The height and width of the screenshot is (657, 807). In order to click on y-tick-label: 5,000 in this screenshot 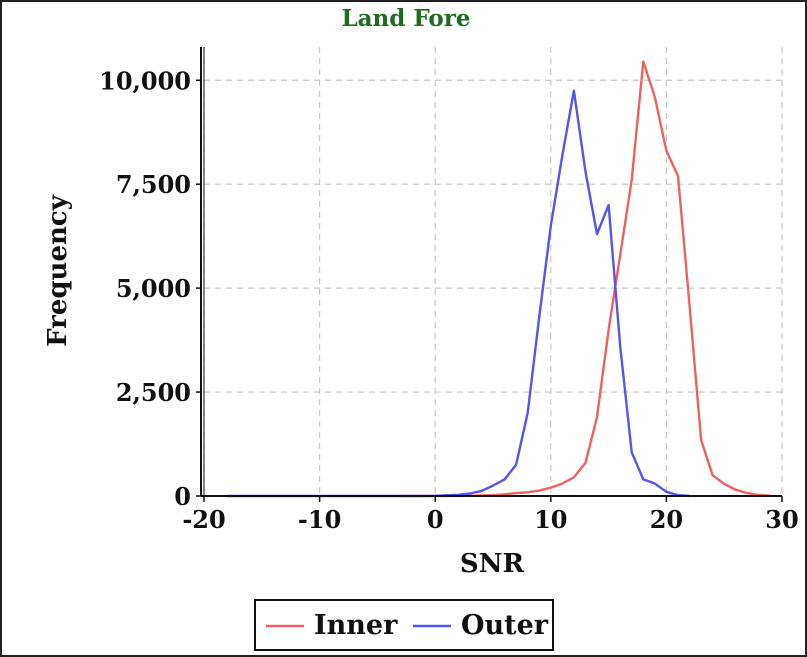, I will do `click(153, 288)`.